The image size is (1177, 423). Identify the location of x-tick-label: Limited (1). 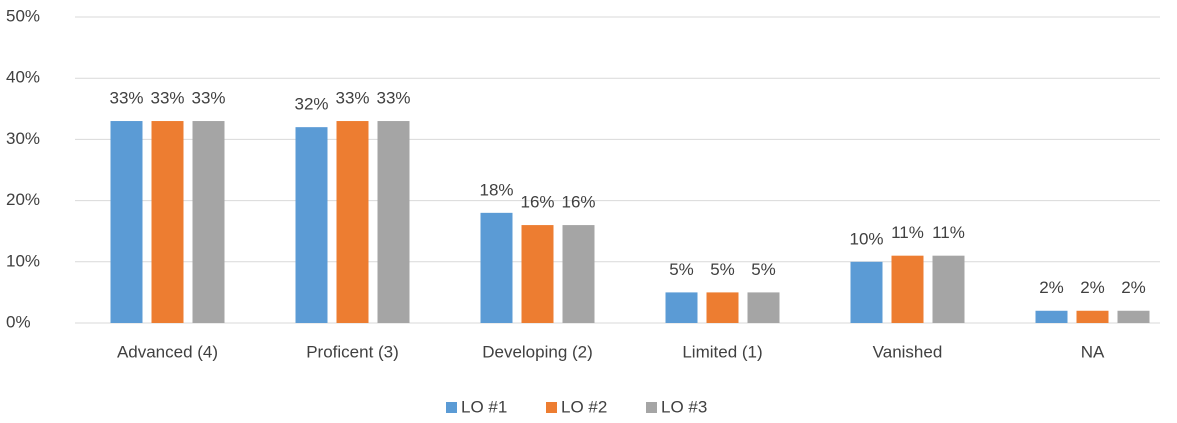
(722, 351).